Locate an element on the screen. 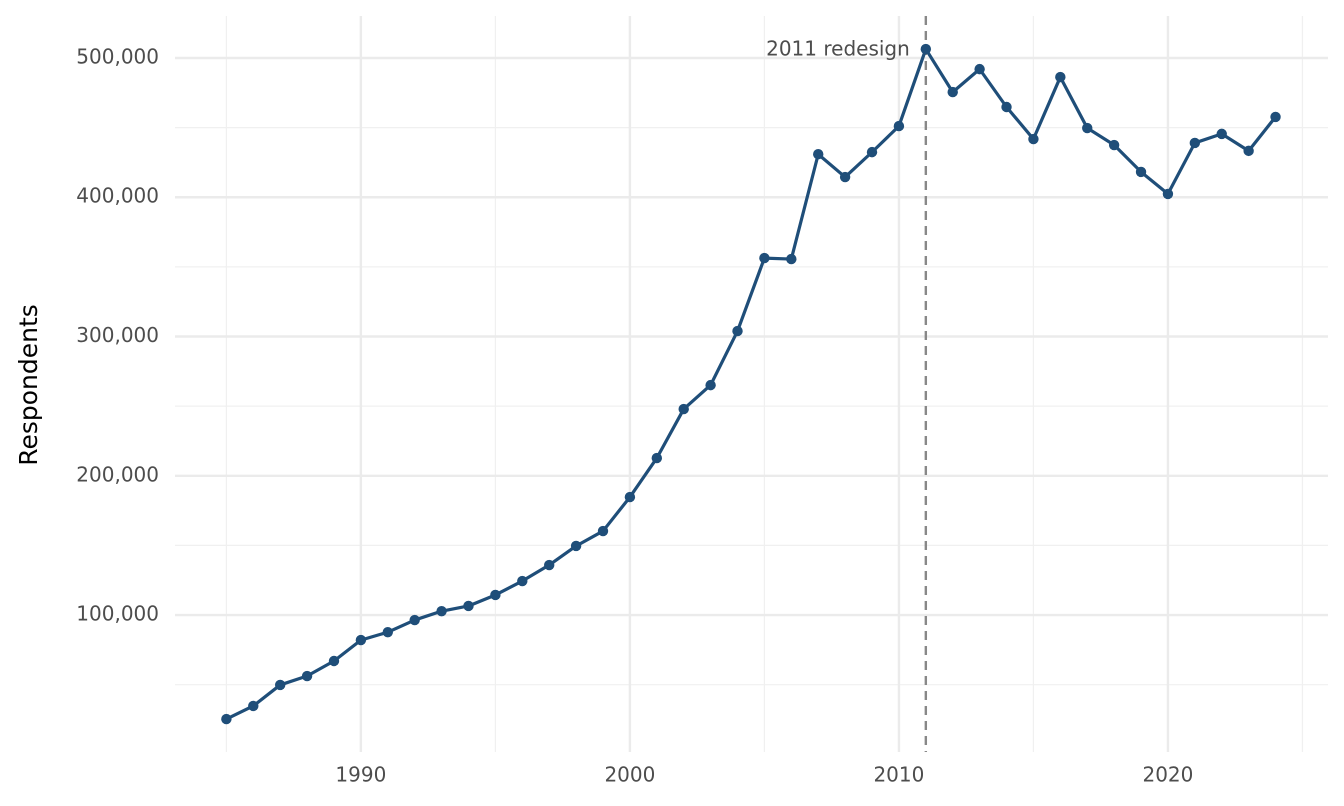  y-tick-label: 100,000 is located at coordinates (117, 614).